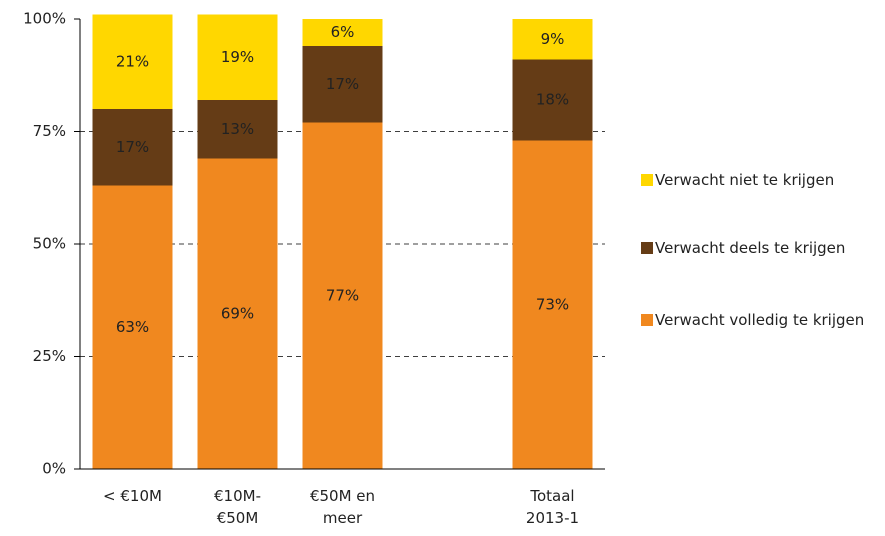  Describe the element at coordinates (760, 320) in the screenshot. I see `legend-label: Verwacht volledig te krijgen` at that location.